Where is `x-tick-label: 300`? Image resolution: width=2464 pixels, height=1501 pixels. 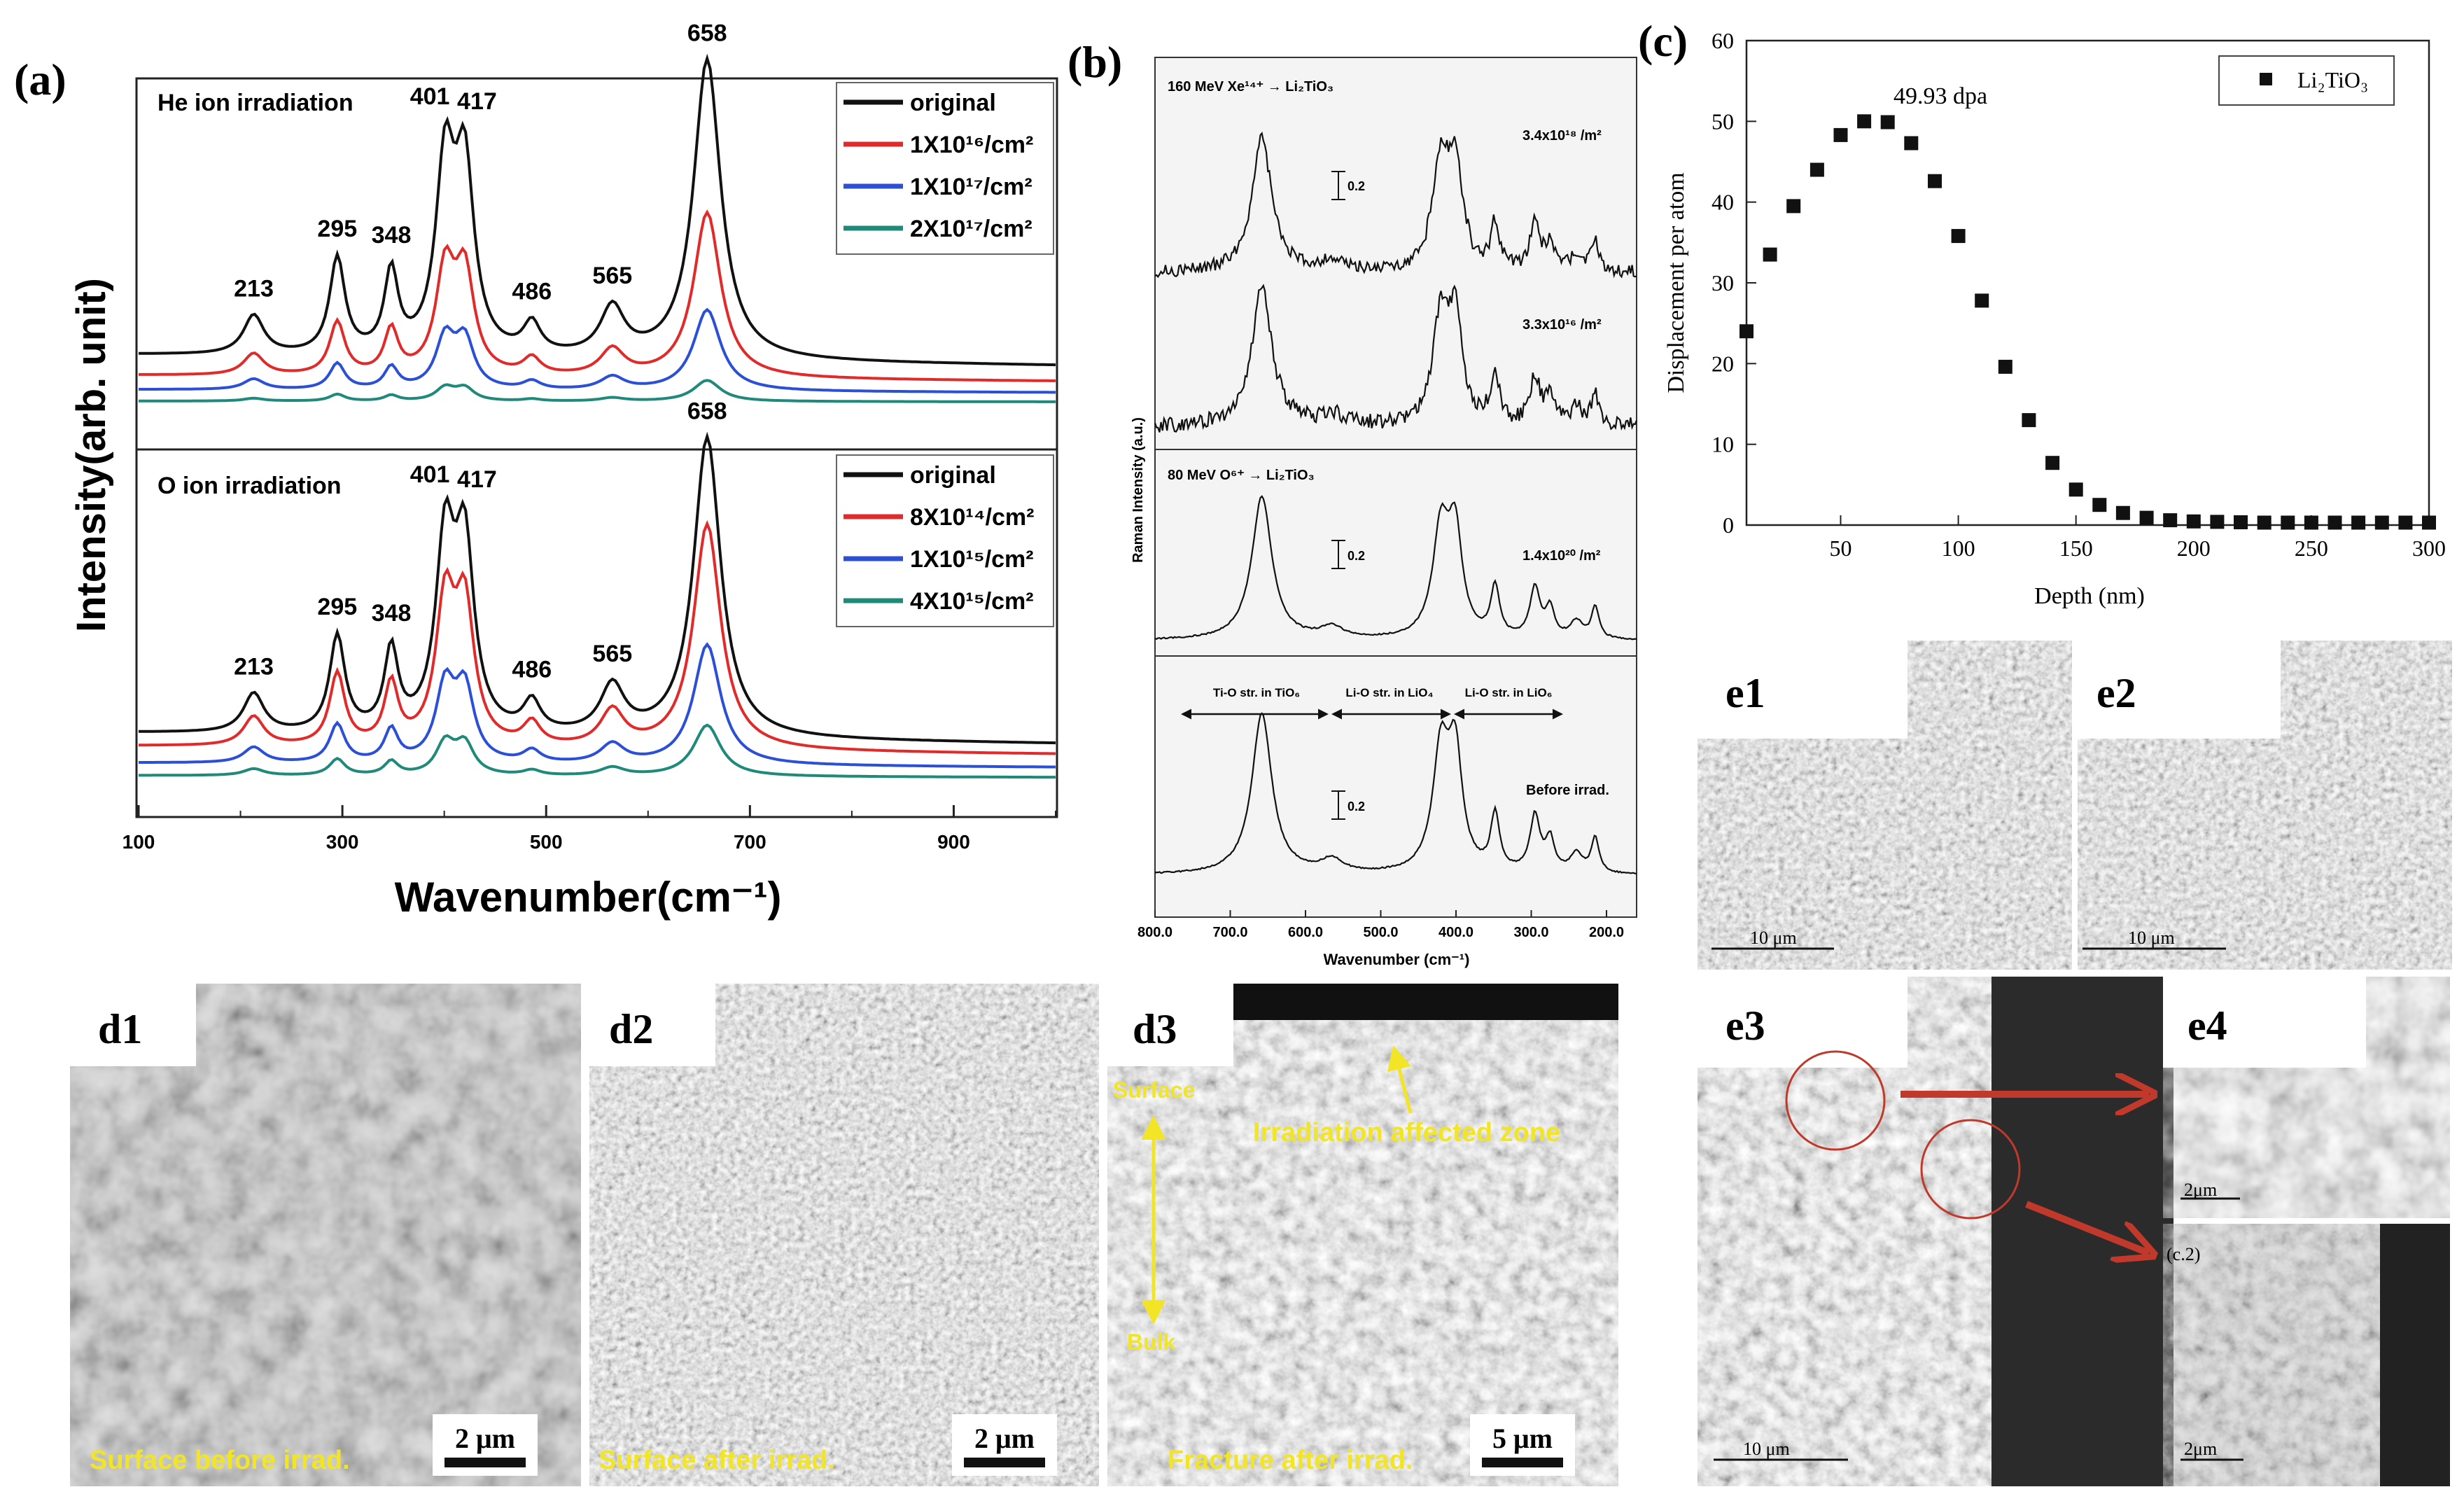 x-tick-label: 300 is located at coordinates (342, 842).